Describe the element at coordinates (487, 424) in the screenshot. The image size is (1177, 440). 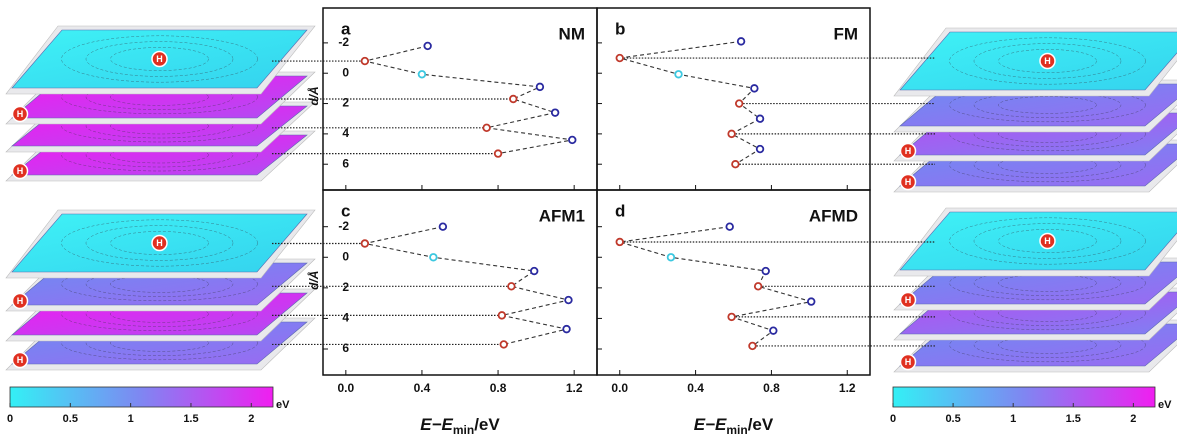
I see `x-label-unit: /eV` at that location.